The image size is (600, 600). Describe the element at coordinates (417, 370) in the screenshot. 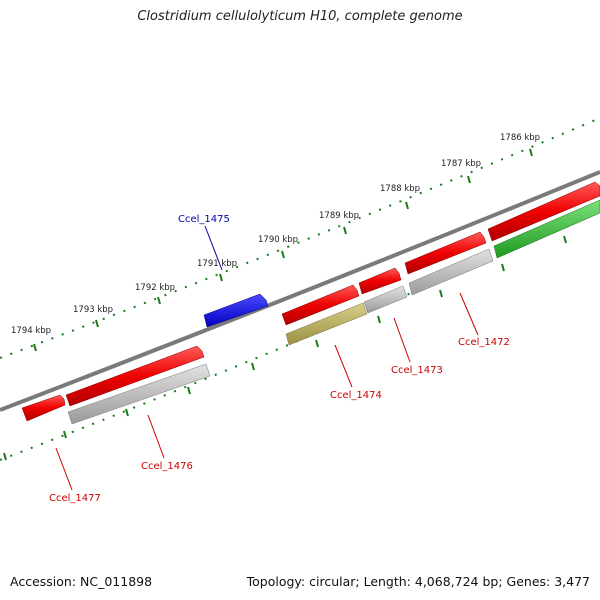

I see `gene-label-ccel-1473: Ccel_1473` at that location.